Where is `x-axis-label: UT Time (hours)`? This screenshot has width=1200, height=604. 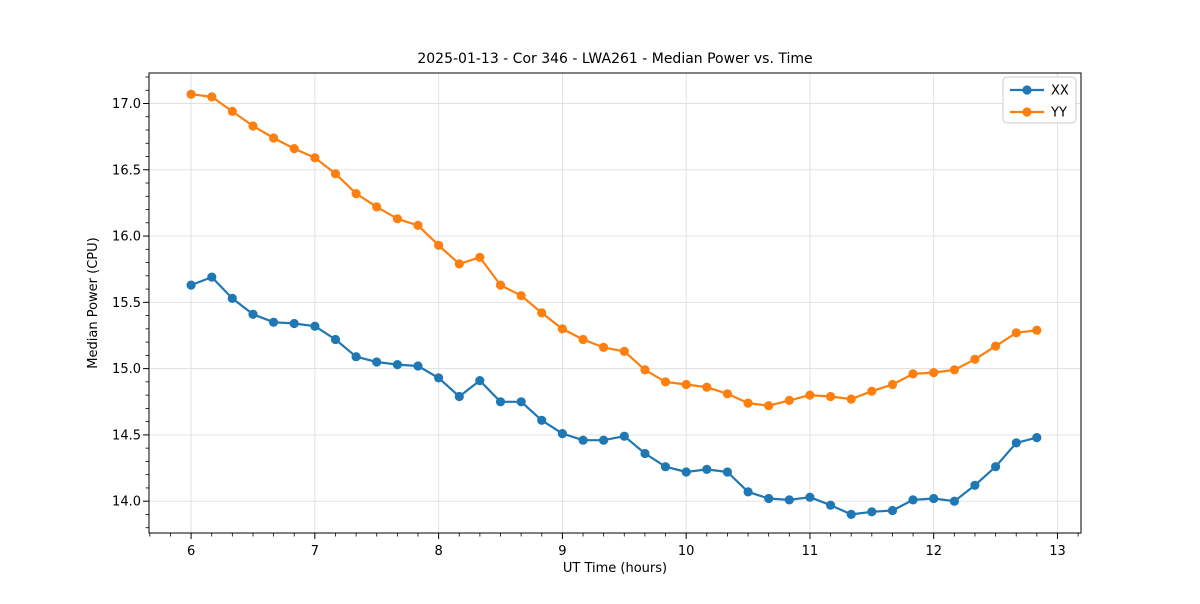 x-axis-label: UT Time (hours) is located at coordinates (615, 568).